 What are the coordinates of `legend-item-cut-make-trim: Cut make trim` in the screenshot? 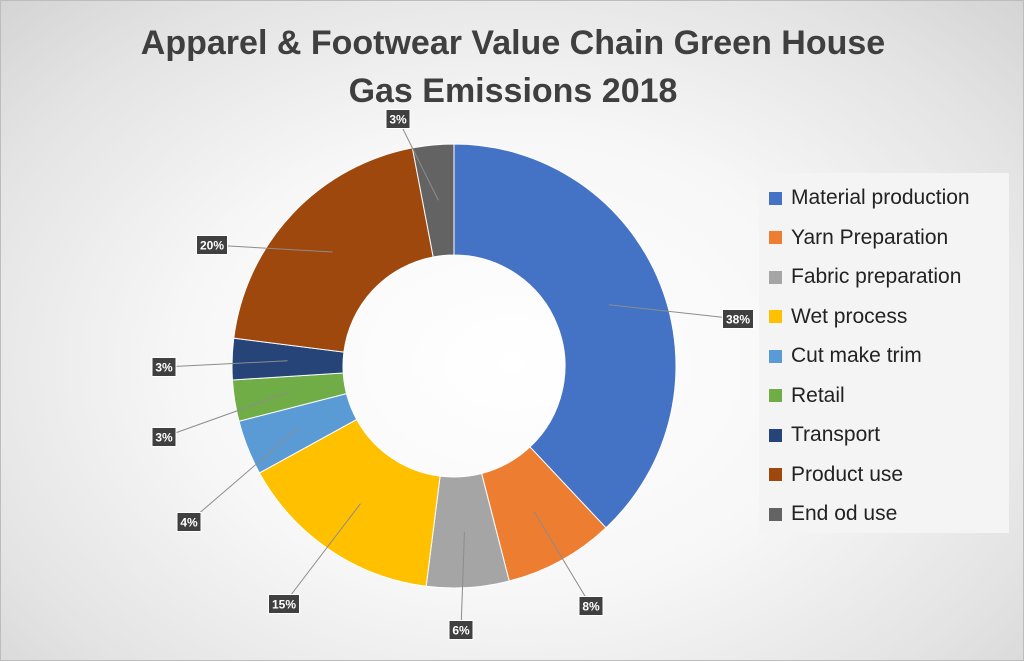 It's located at (845, 356).